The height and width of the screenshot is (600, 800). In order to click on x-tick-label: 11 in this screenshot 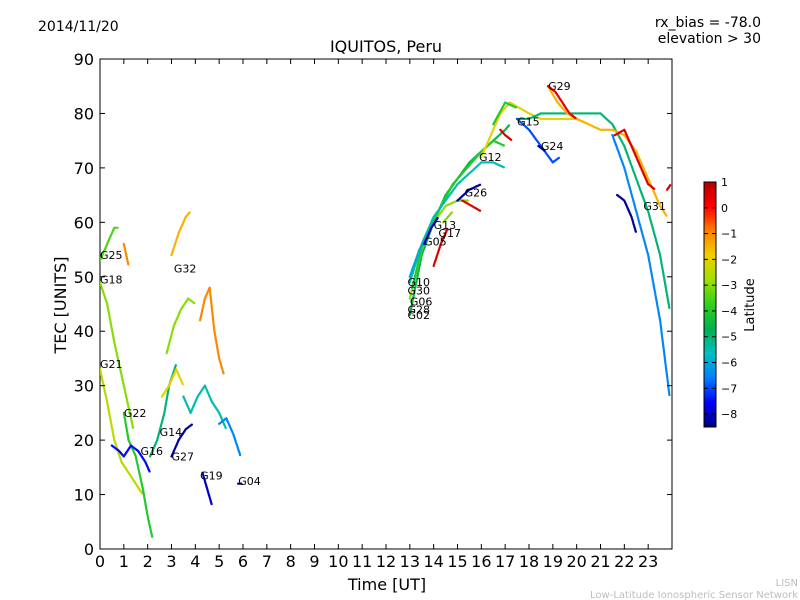, I will do `click(362, 561)`.